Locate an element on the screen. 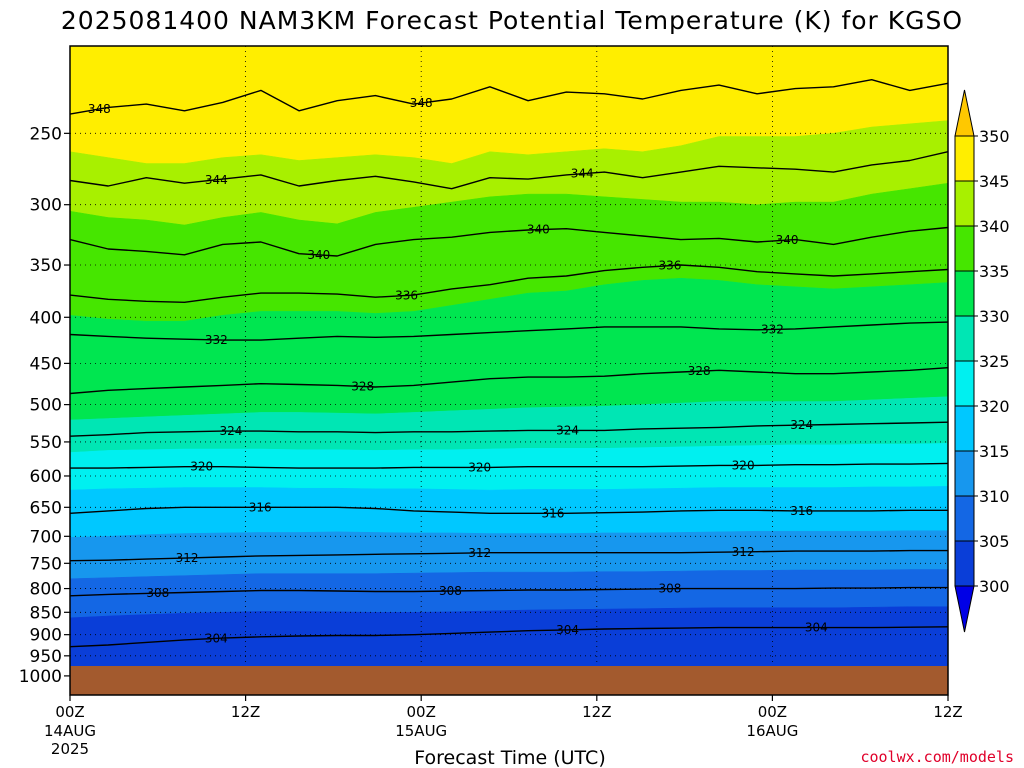  colorbar-tick-label-335: 335 is located at coordinates (994, 271).